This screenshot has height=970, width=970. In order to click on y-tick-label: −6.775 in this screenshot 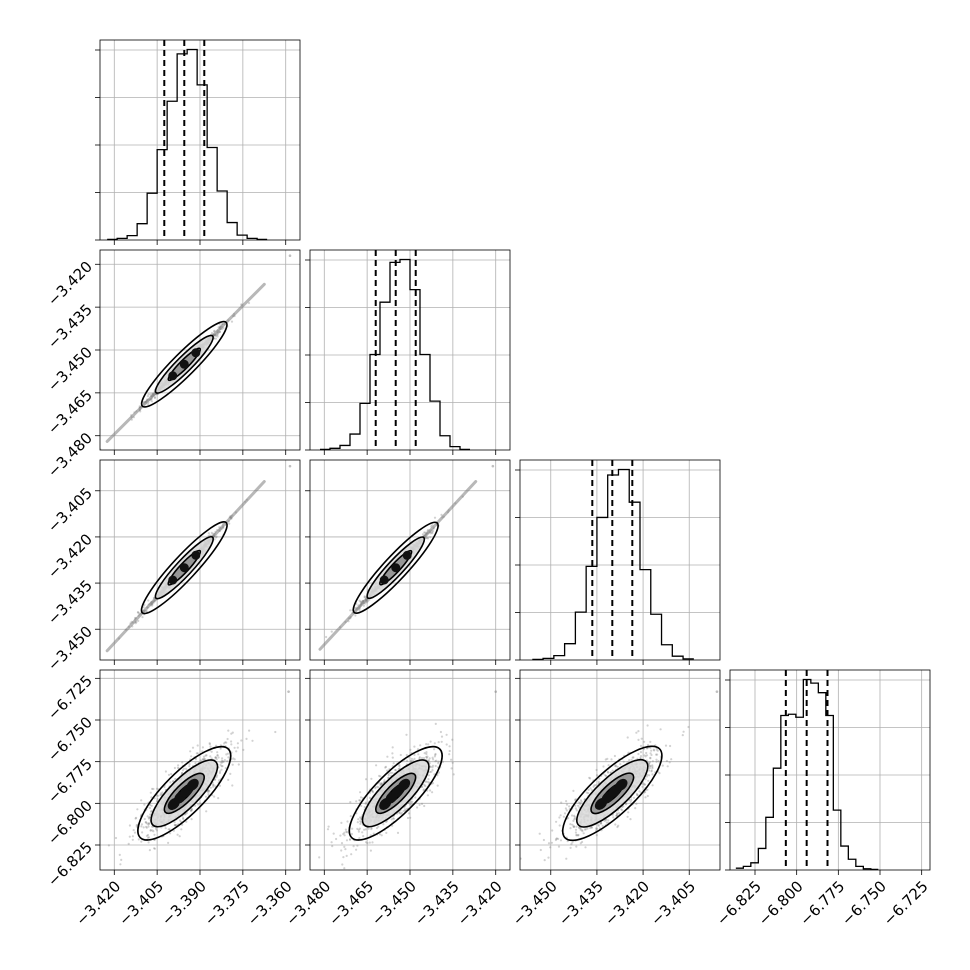, I will do `click(70, 781)`.